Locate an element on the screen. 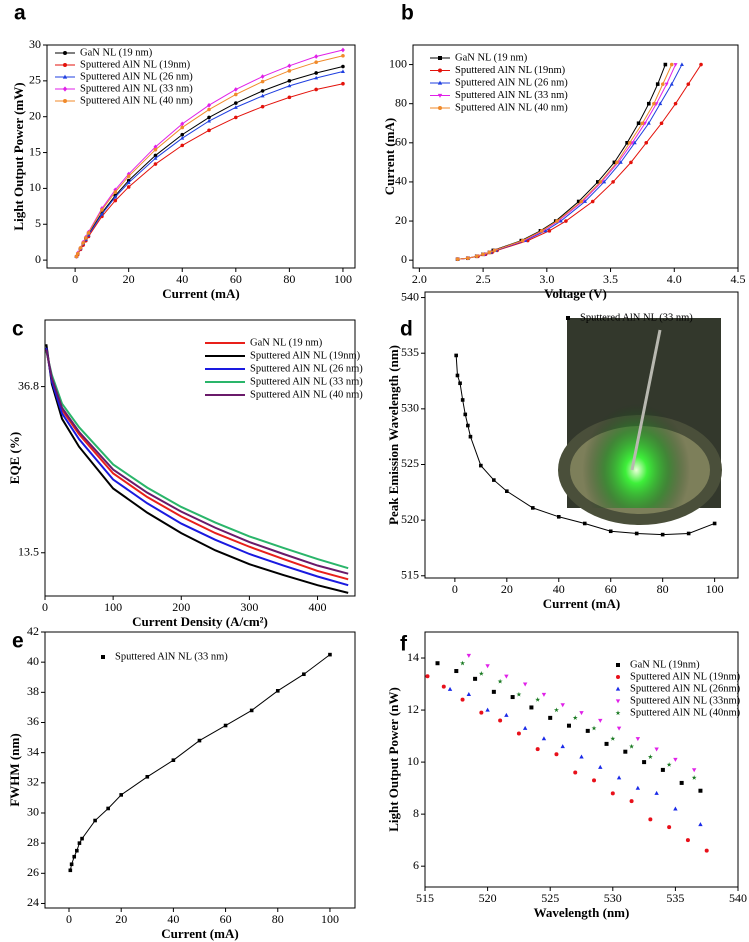 Image resolution: width=749 pixels, height=942 pixels. y-tick-label: 36.8 is located at coordinates (28, 385).